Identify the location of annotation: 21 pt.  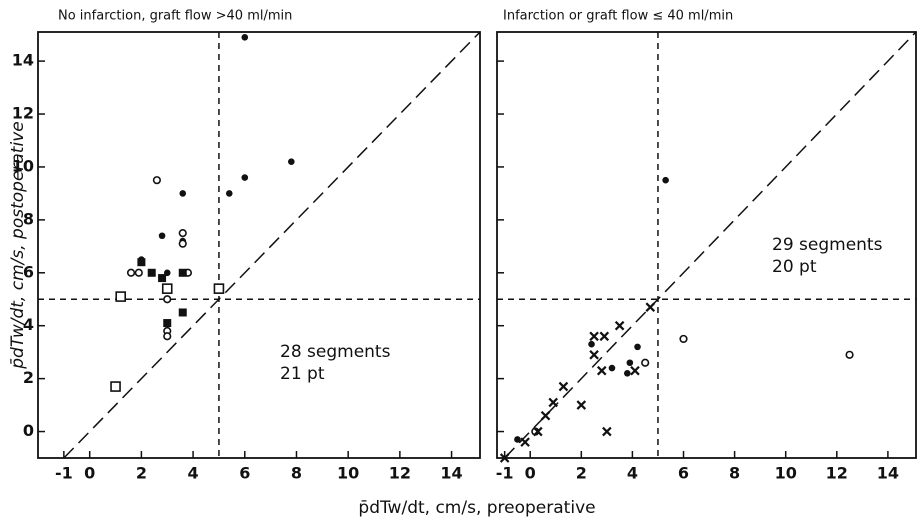
(302, 374).